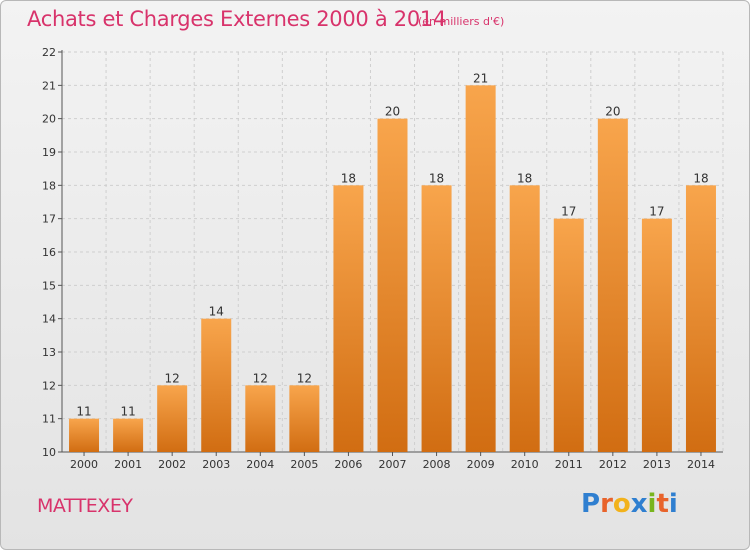 This screenshot has height=550, width=750. Describe the element at coordinates (461, 21) in the screenshot. I see `chart-unit: (en milliers d'€)` at that location.